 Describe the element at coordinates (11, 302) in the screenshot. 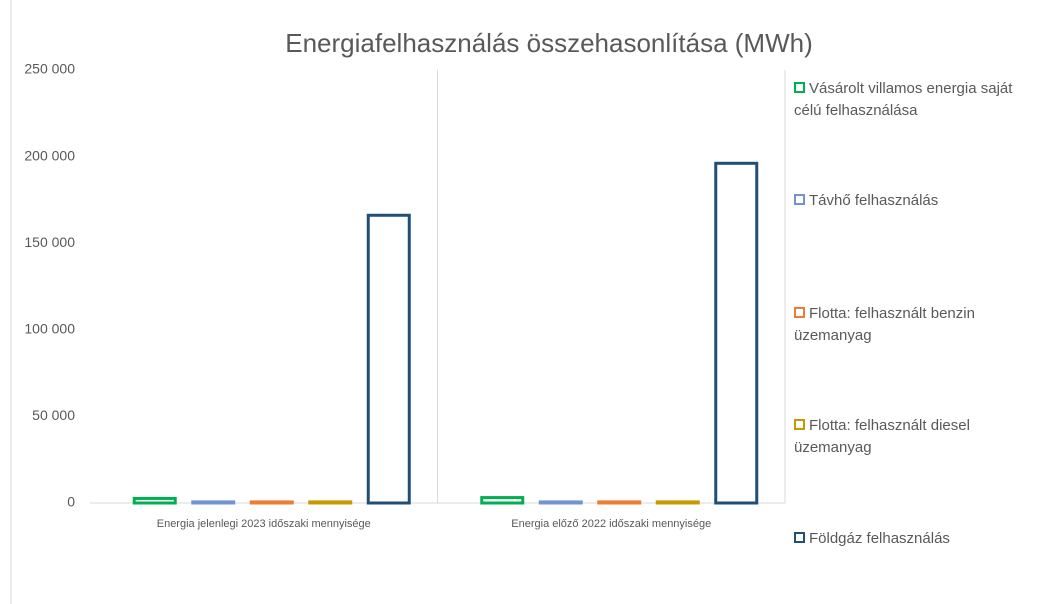

I see `chart-border` at that location.